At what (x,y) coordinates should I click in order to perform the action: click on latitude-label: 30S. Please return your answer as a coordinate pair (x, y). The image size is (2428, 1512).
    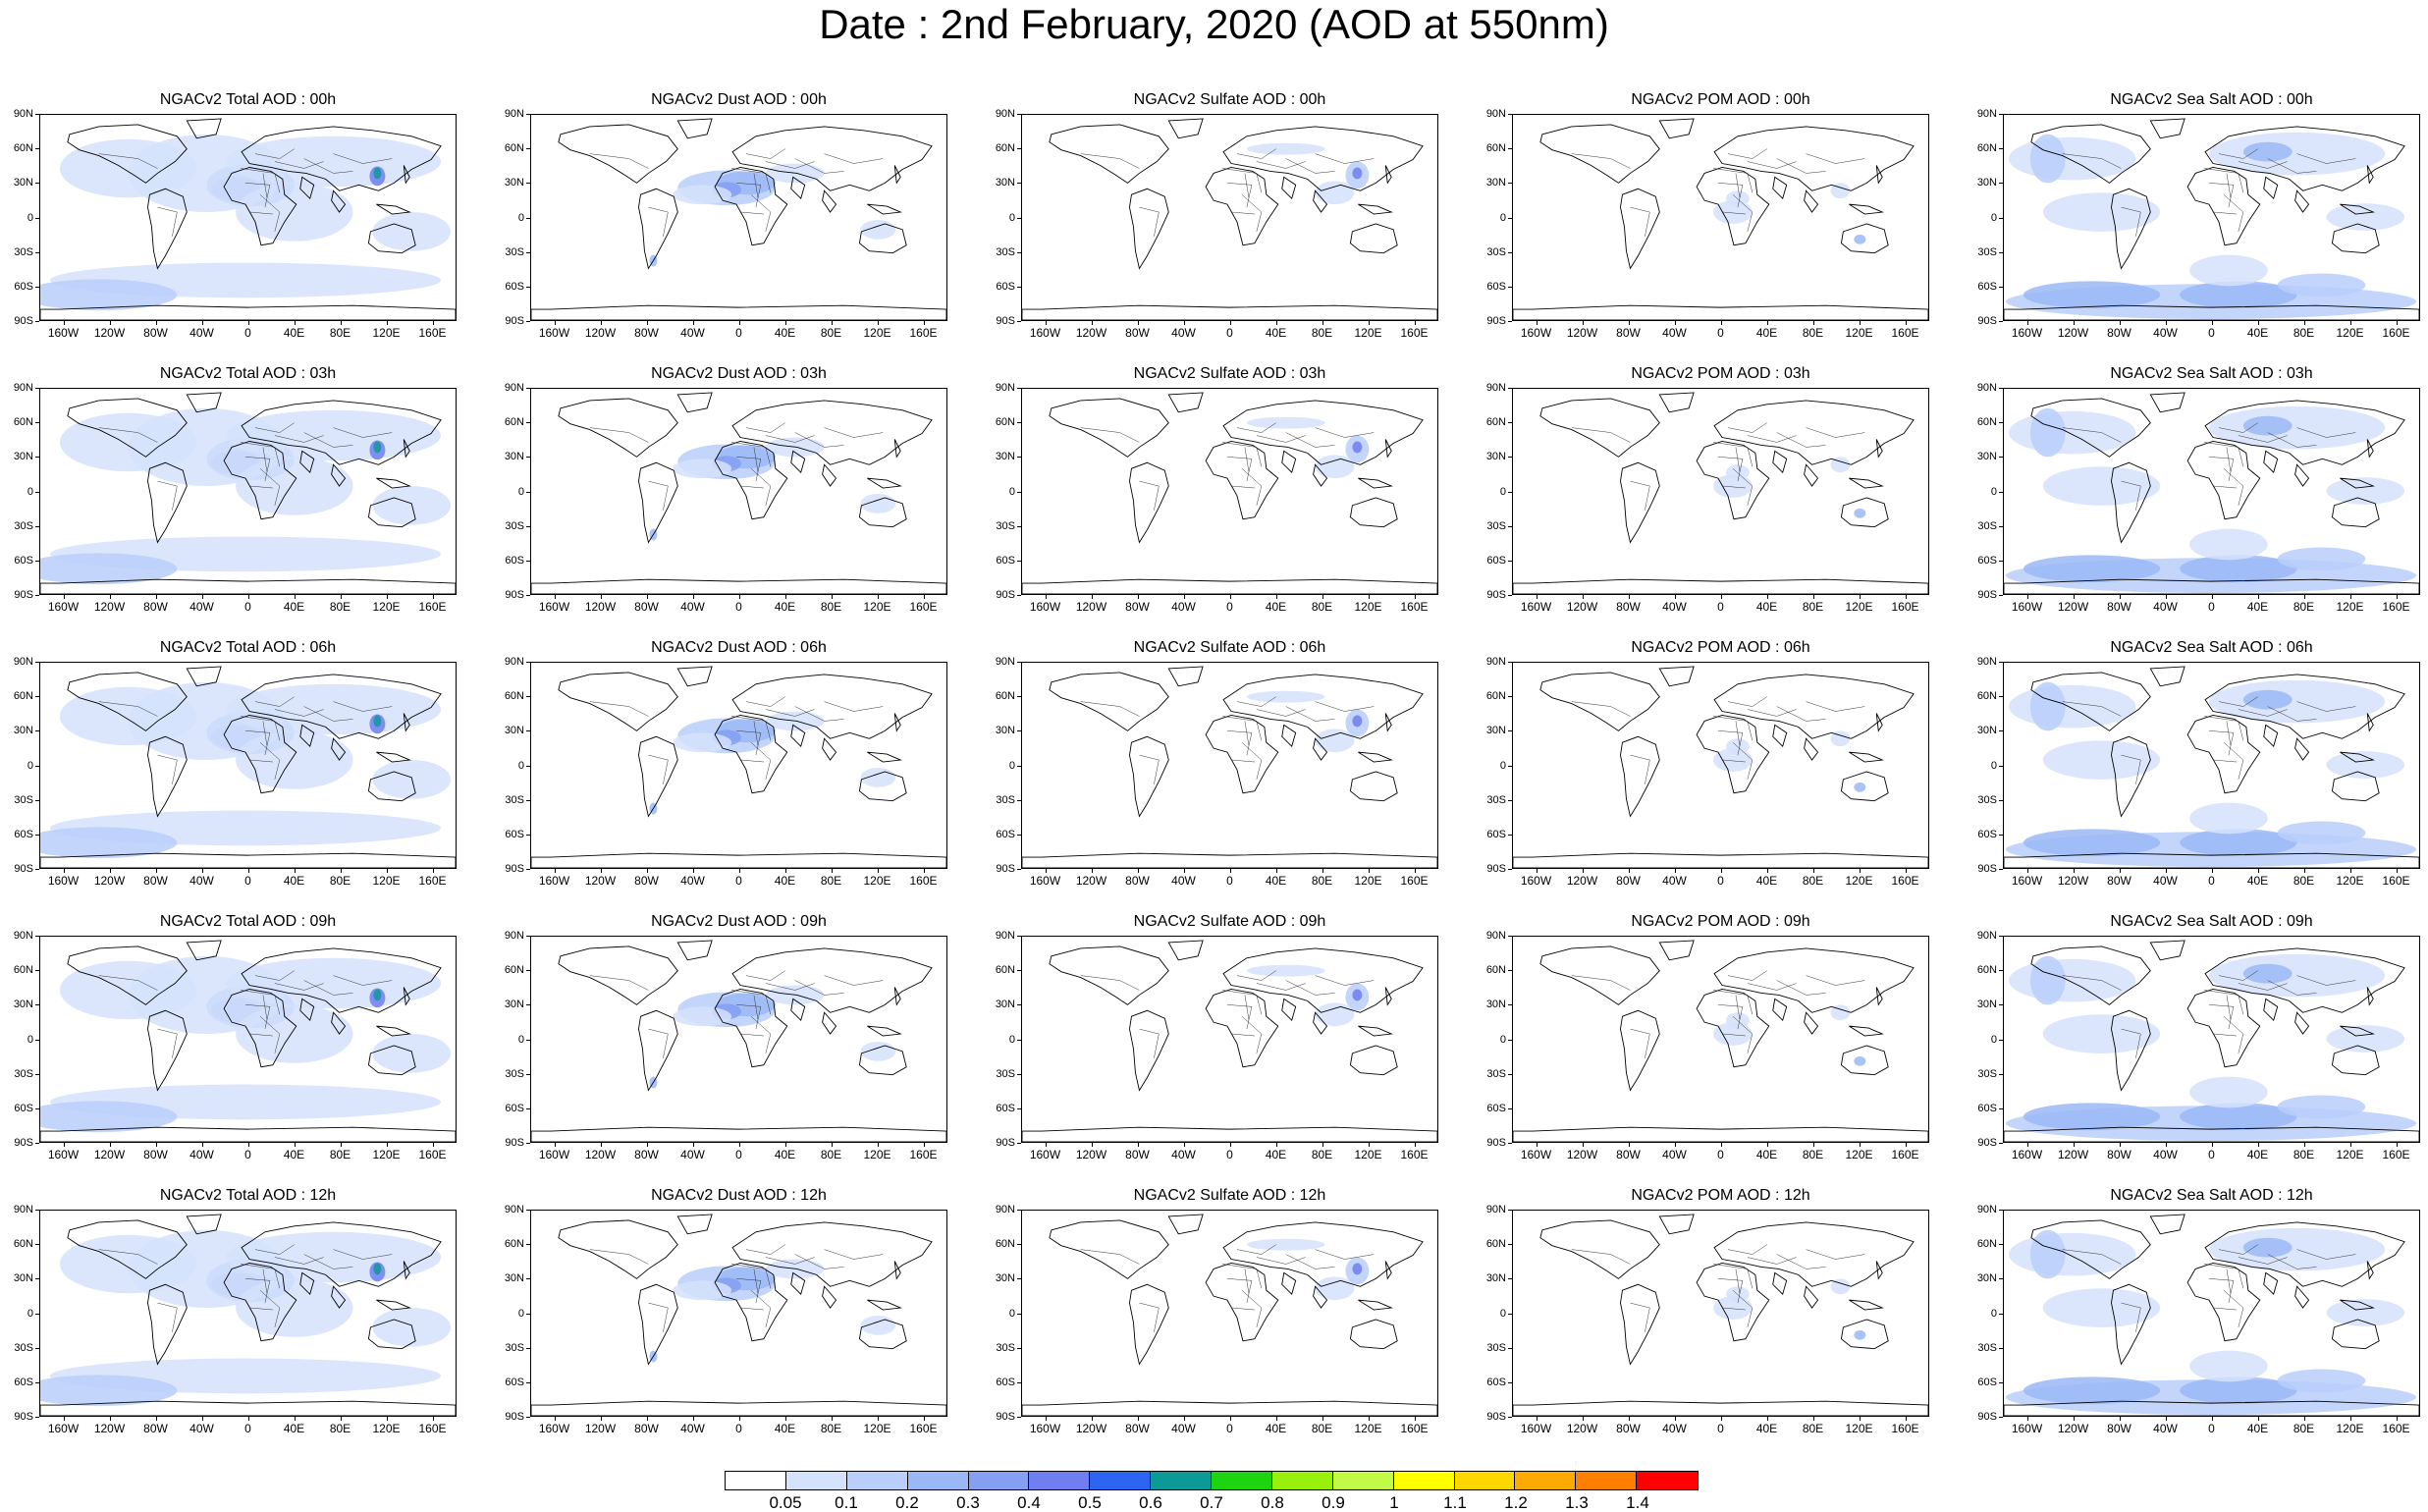
    Looking at the image, I should click on (23, 800).